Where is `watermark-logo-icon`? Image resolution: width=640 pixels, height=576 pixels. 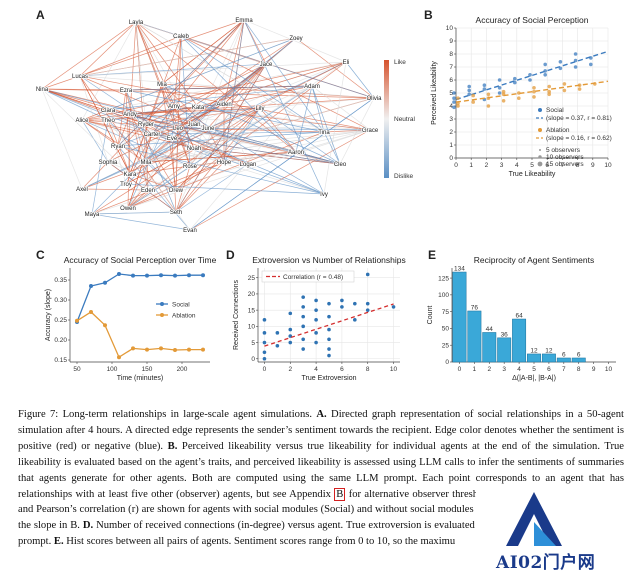 watermark-logo-icon is located at coordinates (534, 519).